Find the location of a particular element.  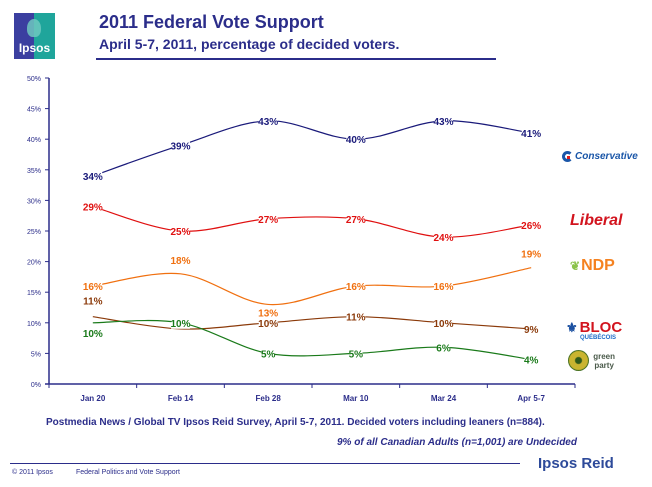

sunflower-icon is located at coordinates (578, 360).